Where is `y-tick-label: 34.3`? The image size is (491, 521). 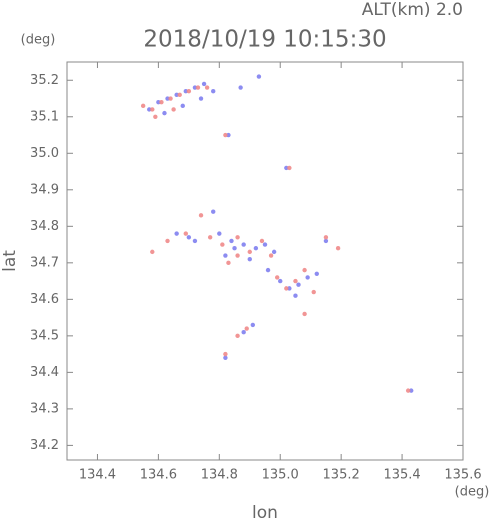
y-tick-label: 34.3 is located at coordinates (44, 408).